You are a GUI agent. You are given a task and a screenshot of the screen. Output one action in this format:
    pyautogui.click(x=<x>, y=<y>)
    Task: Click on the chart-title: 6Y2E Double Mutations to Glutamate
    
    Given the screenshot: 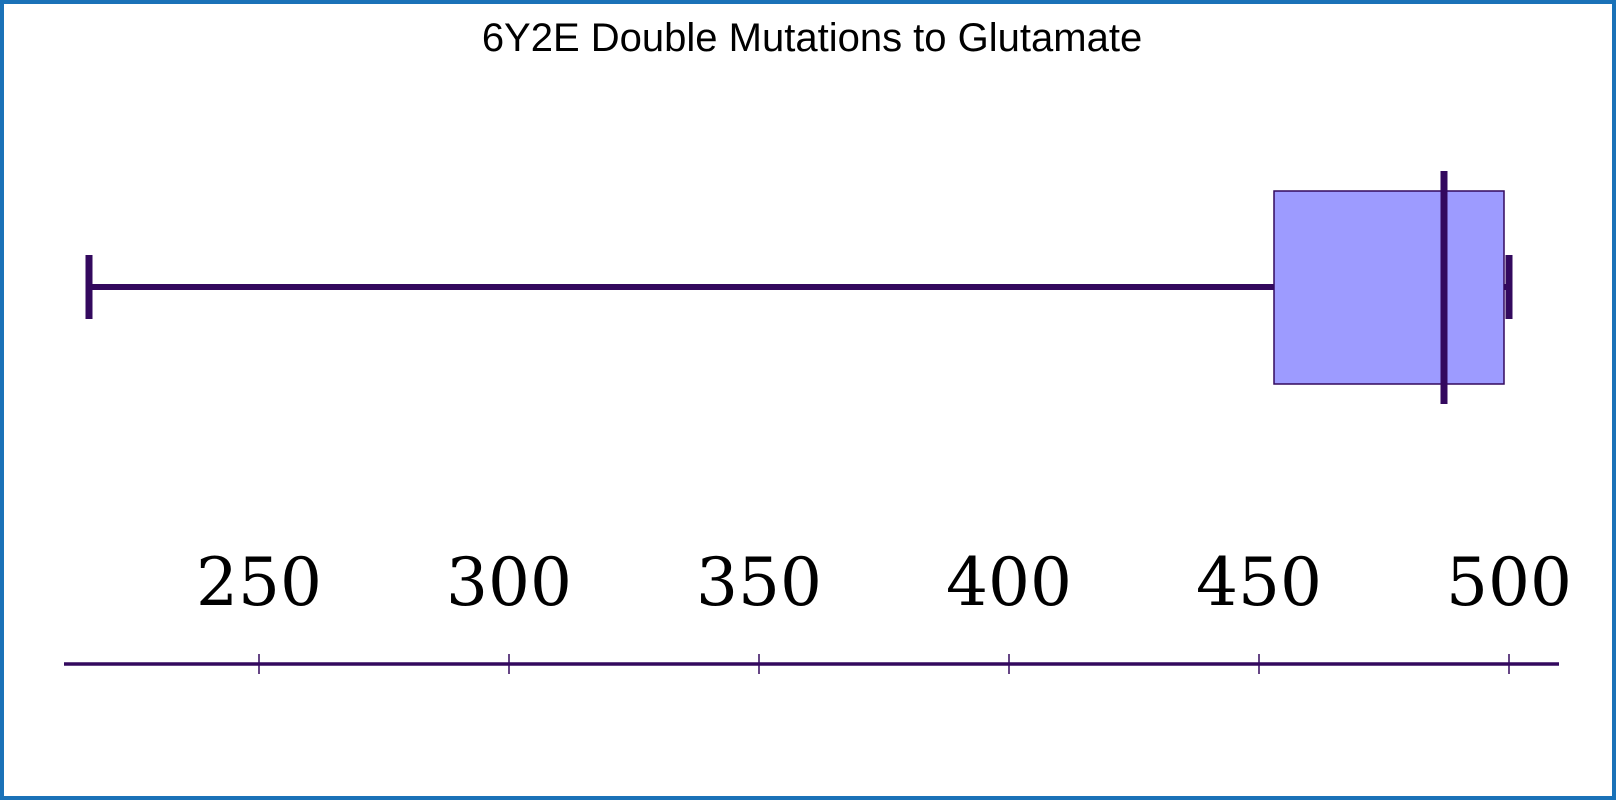 What is the action you would take?
    pyautogui.click(x=812, y=38)
    